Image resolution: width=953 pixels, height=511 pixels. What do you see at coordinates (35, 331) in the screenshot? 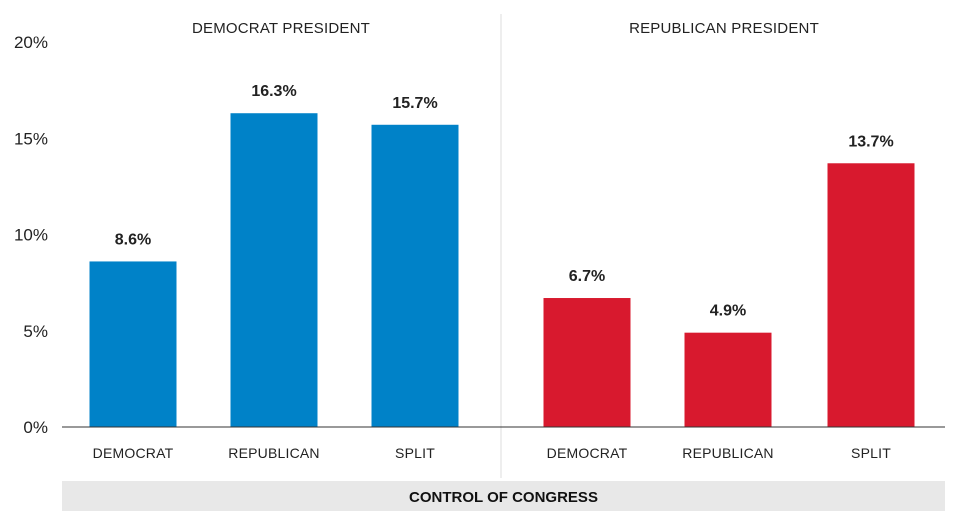
I see `y-tick-label: 5%` at bounding box center [35, 331].